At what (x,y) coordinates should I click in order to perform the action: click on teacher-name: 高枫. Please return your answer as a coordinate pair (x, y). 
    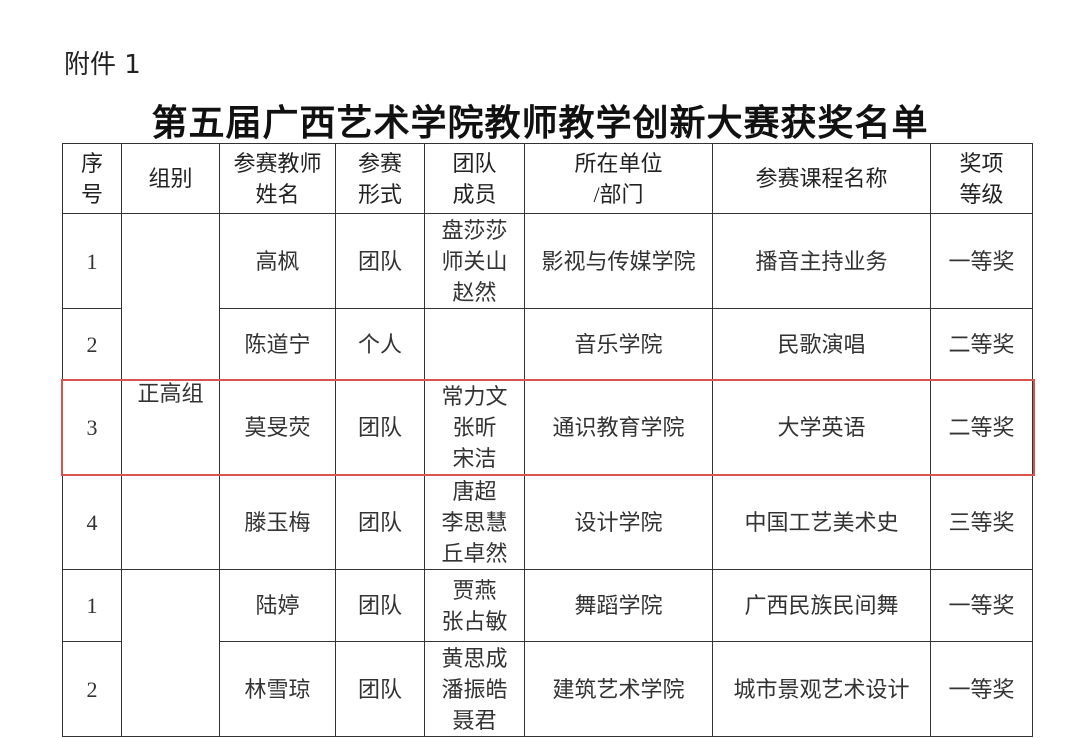
    Looking at the image, I should click on (277, 261).